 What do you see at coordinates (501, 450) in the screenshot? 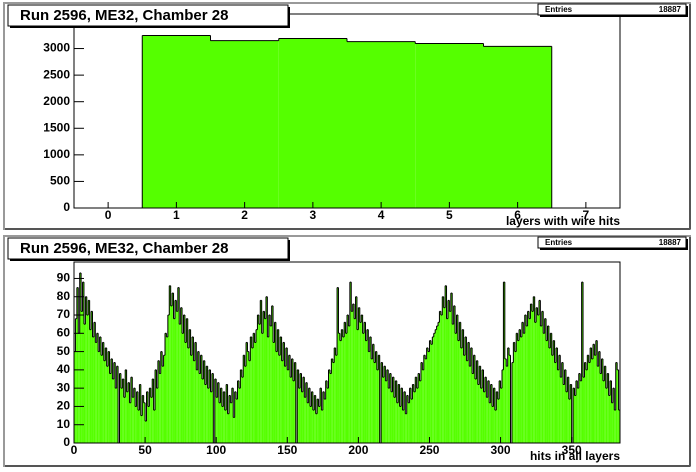
I see `x-tick-label: 300` at bounding box center [501, 450].